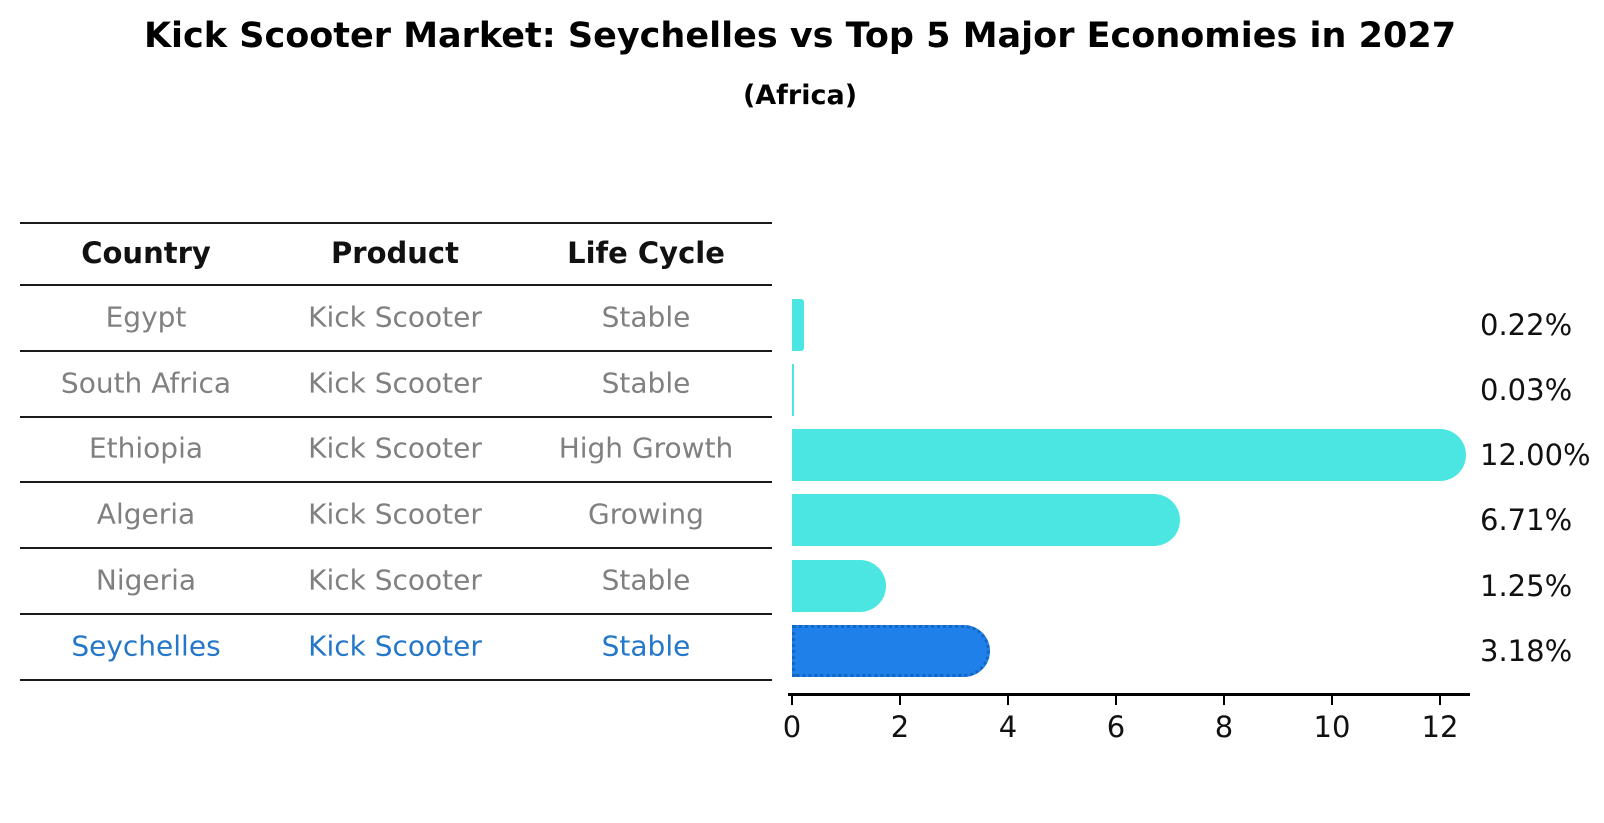  What do you see at coordinates (1526, 325) in the screenshot?
I see `value-label-egypt: 0.22%` at bounding box center [1526, 325].